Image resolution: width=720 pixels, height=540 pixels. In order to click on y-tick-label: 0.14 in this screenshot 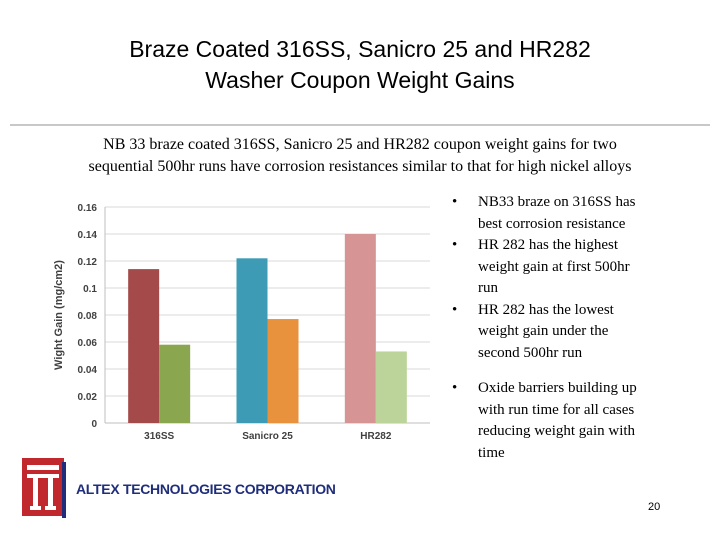, I will do `click(88, 235)`.